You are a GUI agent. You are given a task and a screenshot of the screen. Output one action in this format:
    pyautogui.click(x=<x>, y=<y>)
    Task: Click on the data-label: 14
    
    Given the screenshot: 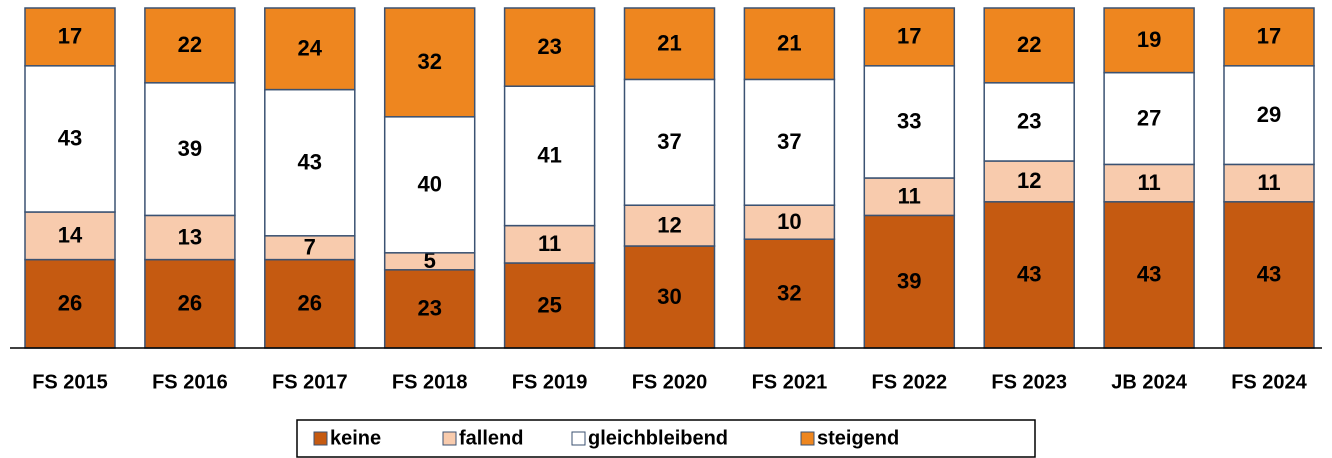 What is the action you would take?
    pyautogui.click(x=70, y=235)
    